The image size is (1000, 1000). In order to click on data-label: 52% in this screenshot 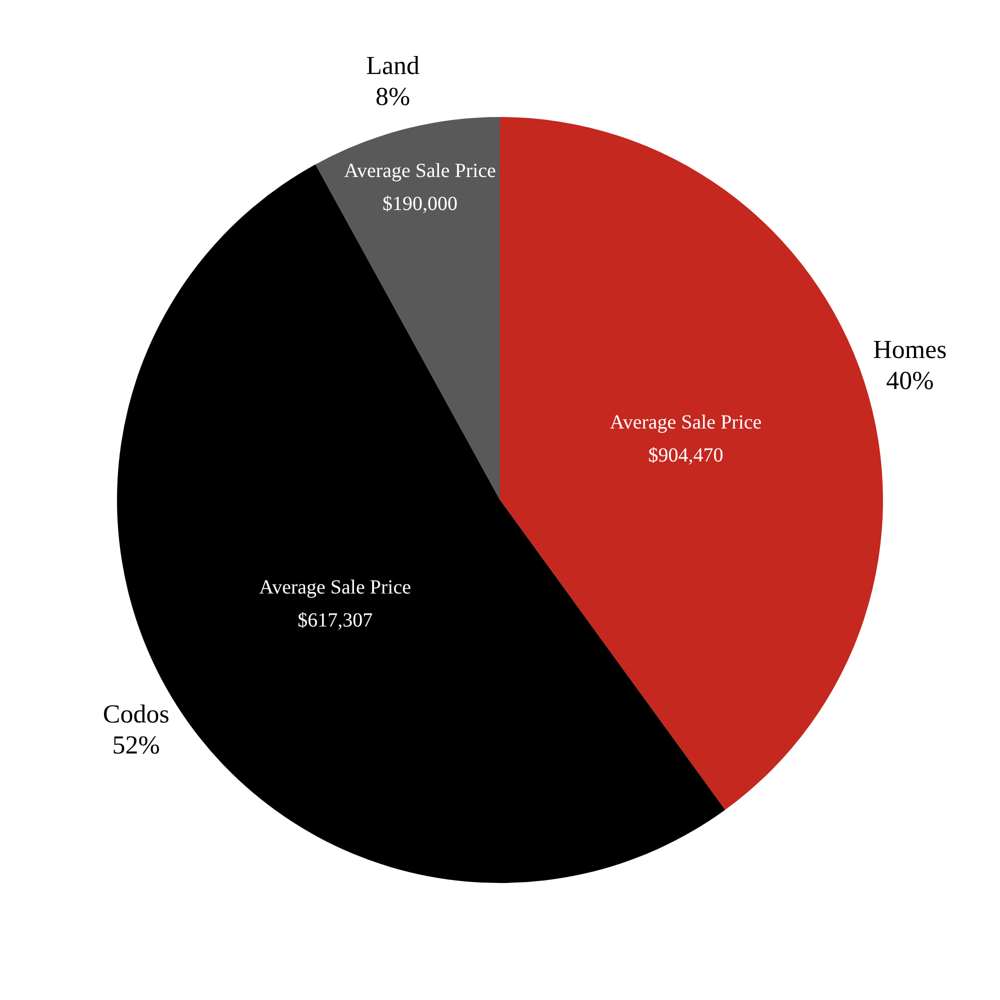, I will do `click(136, 745)`.